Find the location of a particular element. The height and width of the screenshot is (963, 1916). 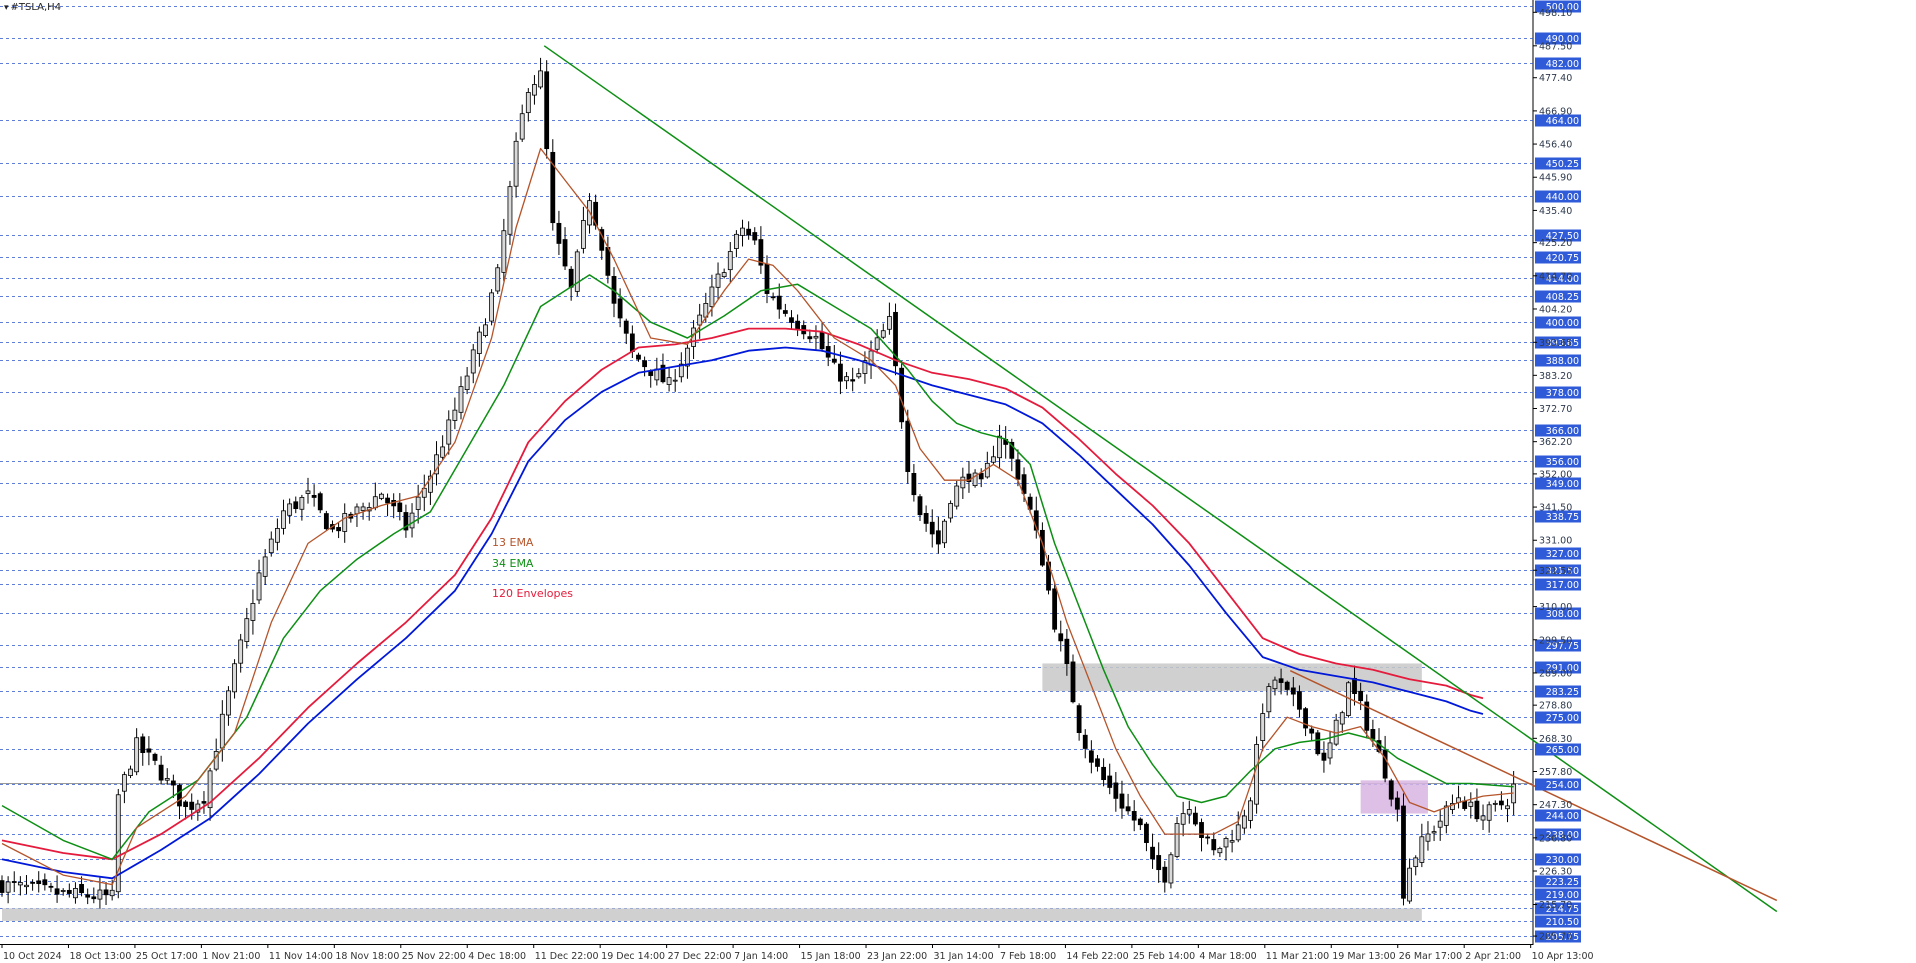

level-box-label: 283.25 is located at coordinates (1562, 692).